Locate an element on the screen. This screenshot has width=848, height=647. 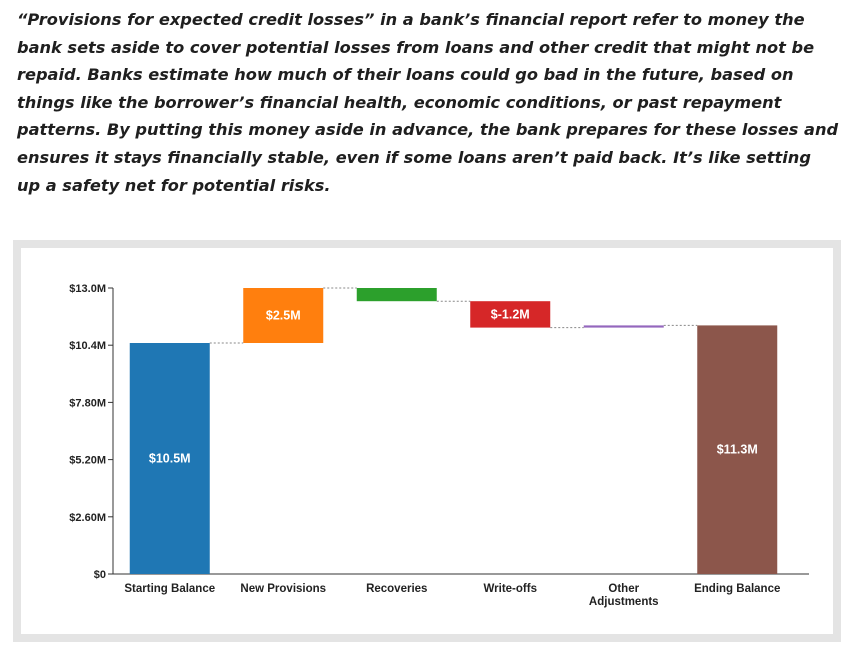
bar-value-label: $-1.2M is located at coordinates (510, 314).